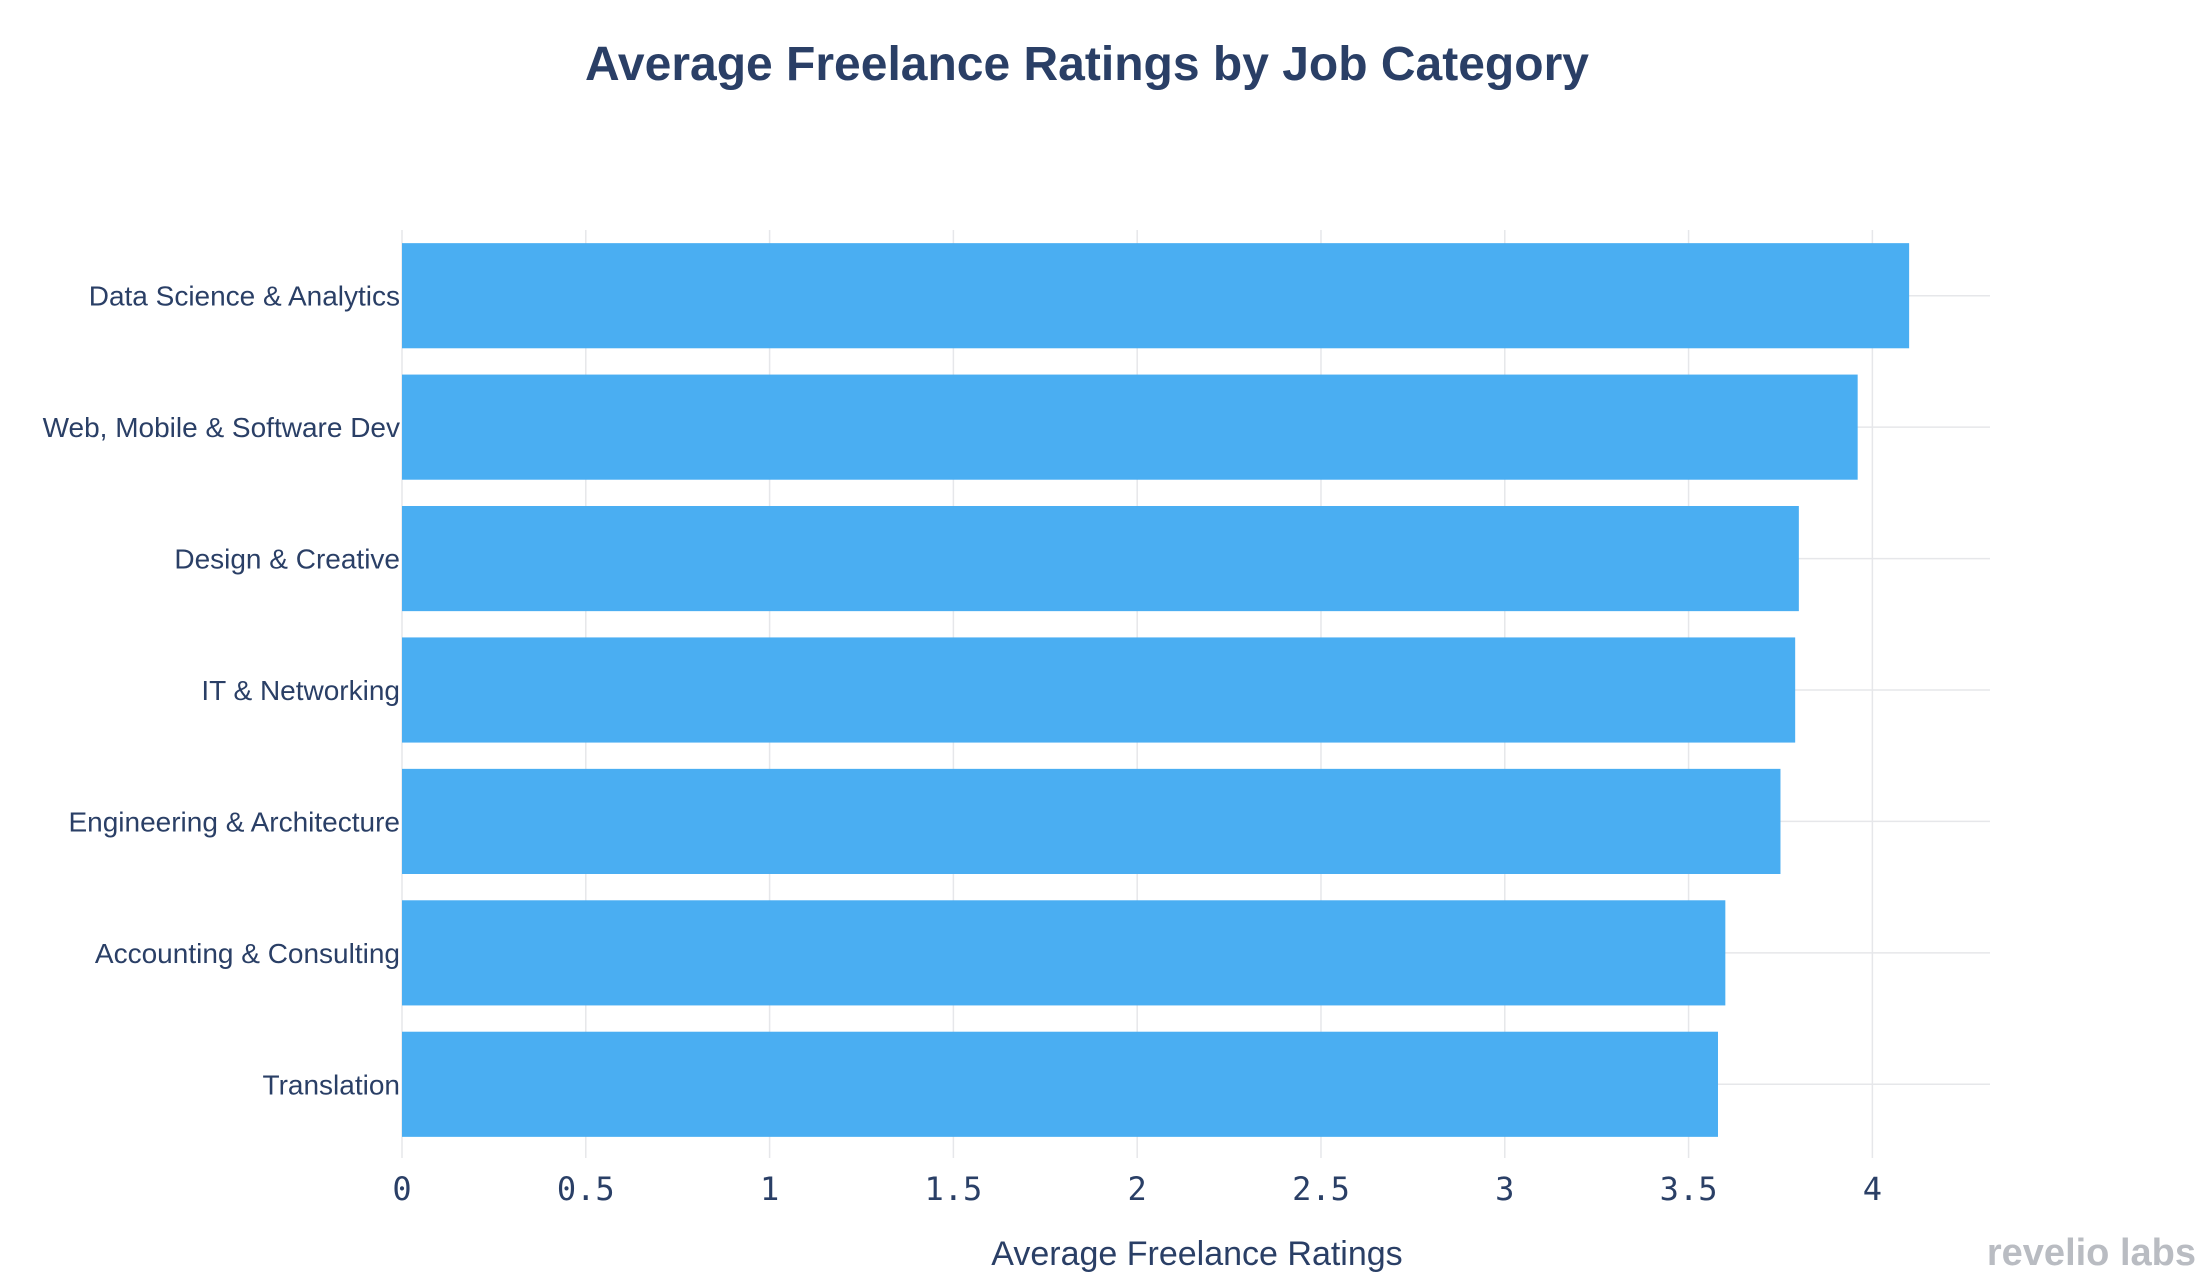 This screenshot has width=2204, height=1284. Describe the element at coordinates (287, 559) in the screenshot. I see `category-label: Design & Creative` at that location.